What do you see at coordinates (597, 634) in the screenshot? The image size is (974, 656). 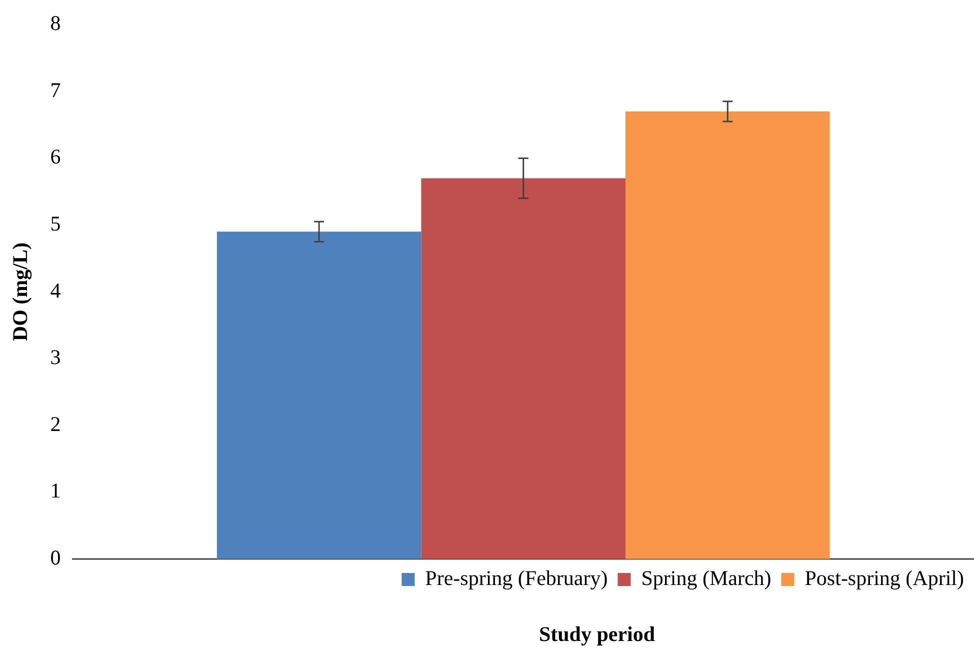 I see `x-axis-title: Study period` at bounding box center [597, 634].